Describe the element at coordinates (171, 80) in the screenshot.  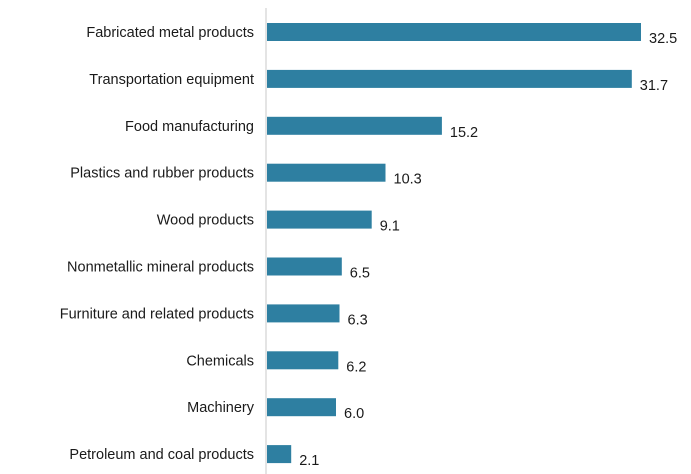
I see `category-label: Transportation equipment` at that location.